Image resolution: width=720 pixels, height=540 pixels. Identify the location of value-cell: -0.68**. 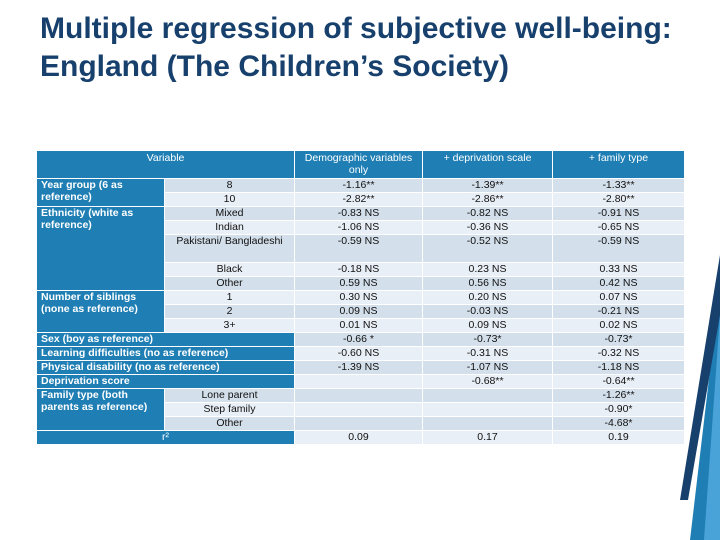
(487, 381).